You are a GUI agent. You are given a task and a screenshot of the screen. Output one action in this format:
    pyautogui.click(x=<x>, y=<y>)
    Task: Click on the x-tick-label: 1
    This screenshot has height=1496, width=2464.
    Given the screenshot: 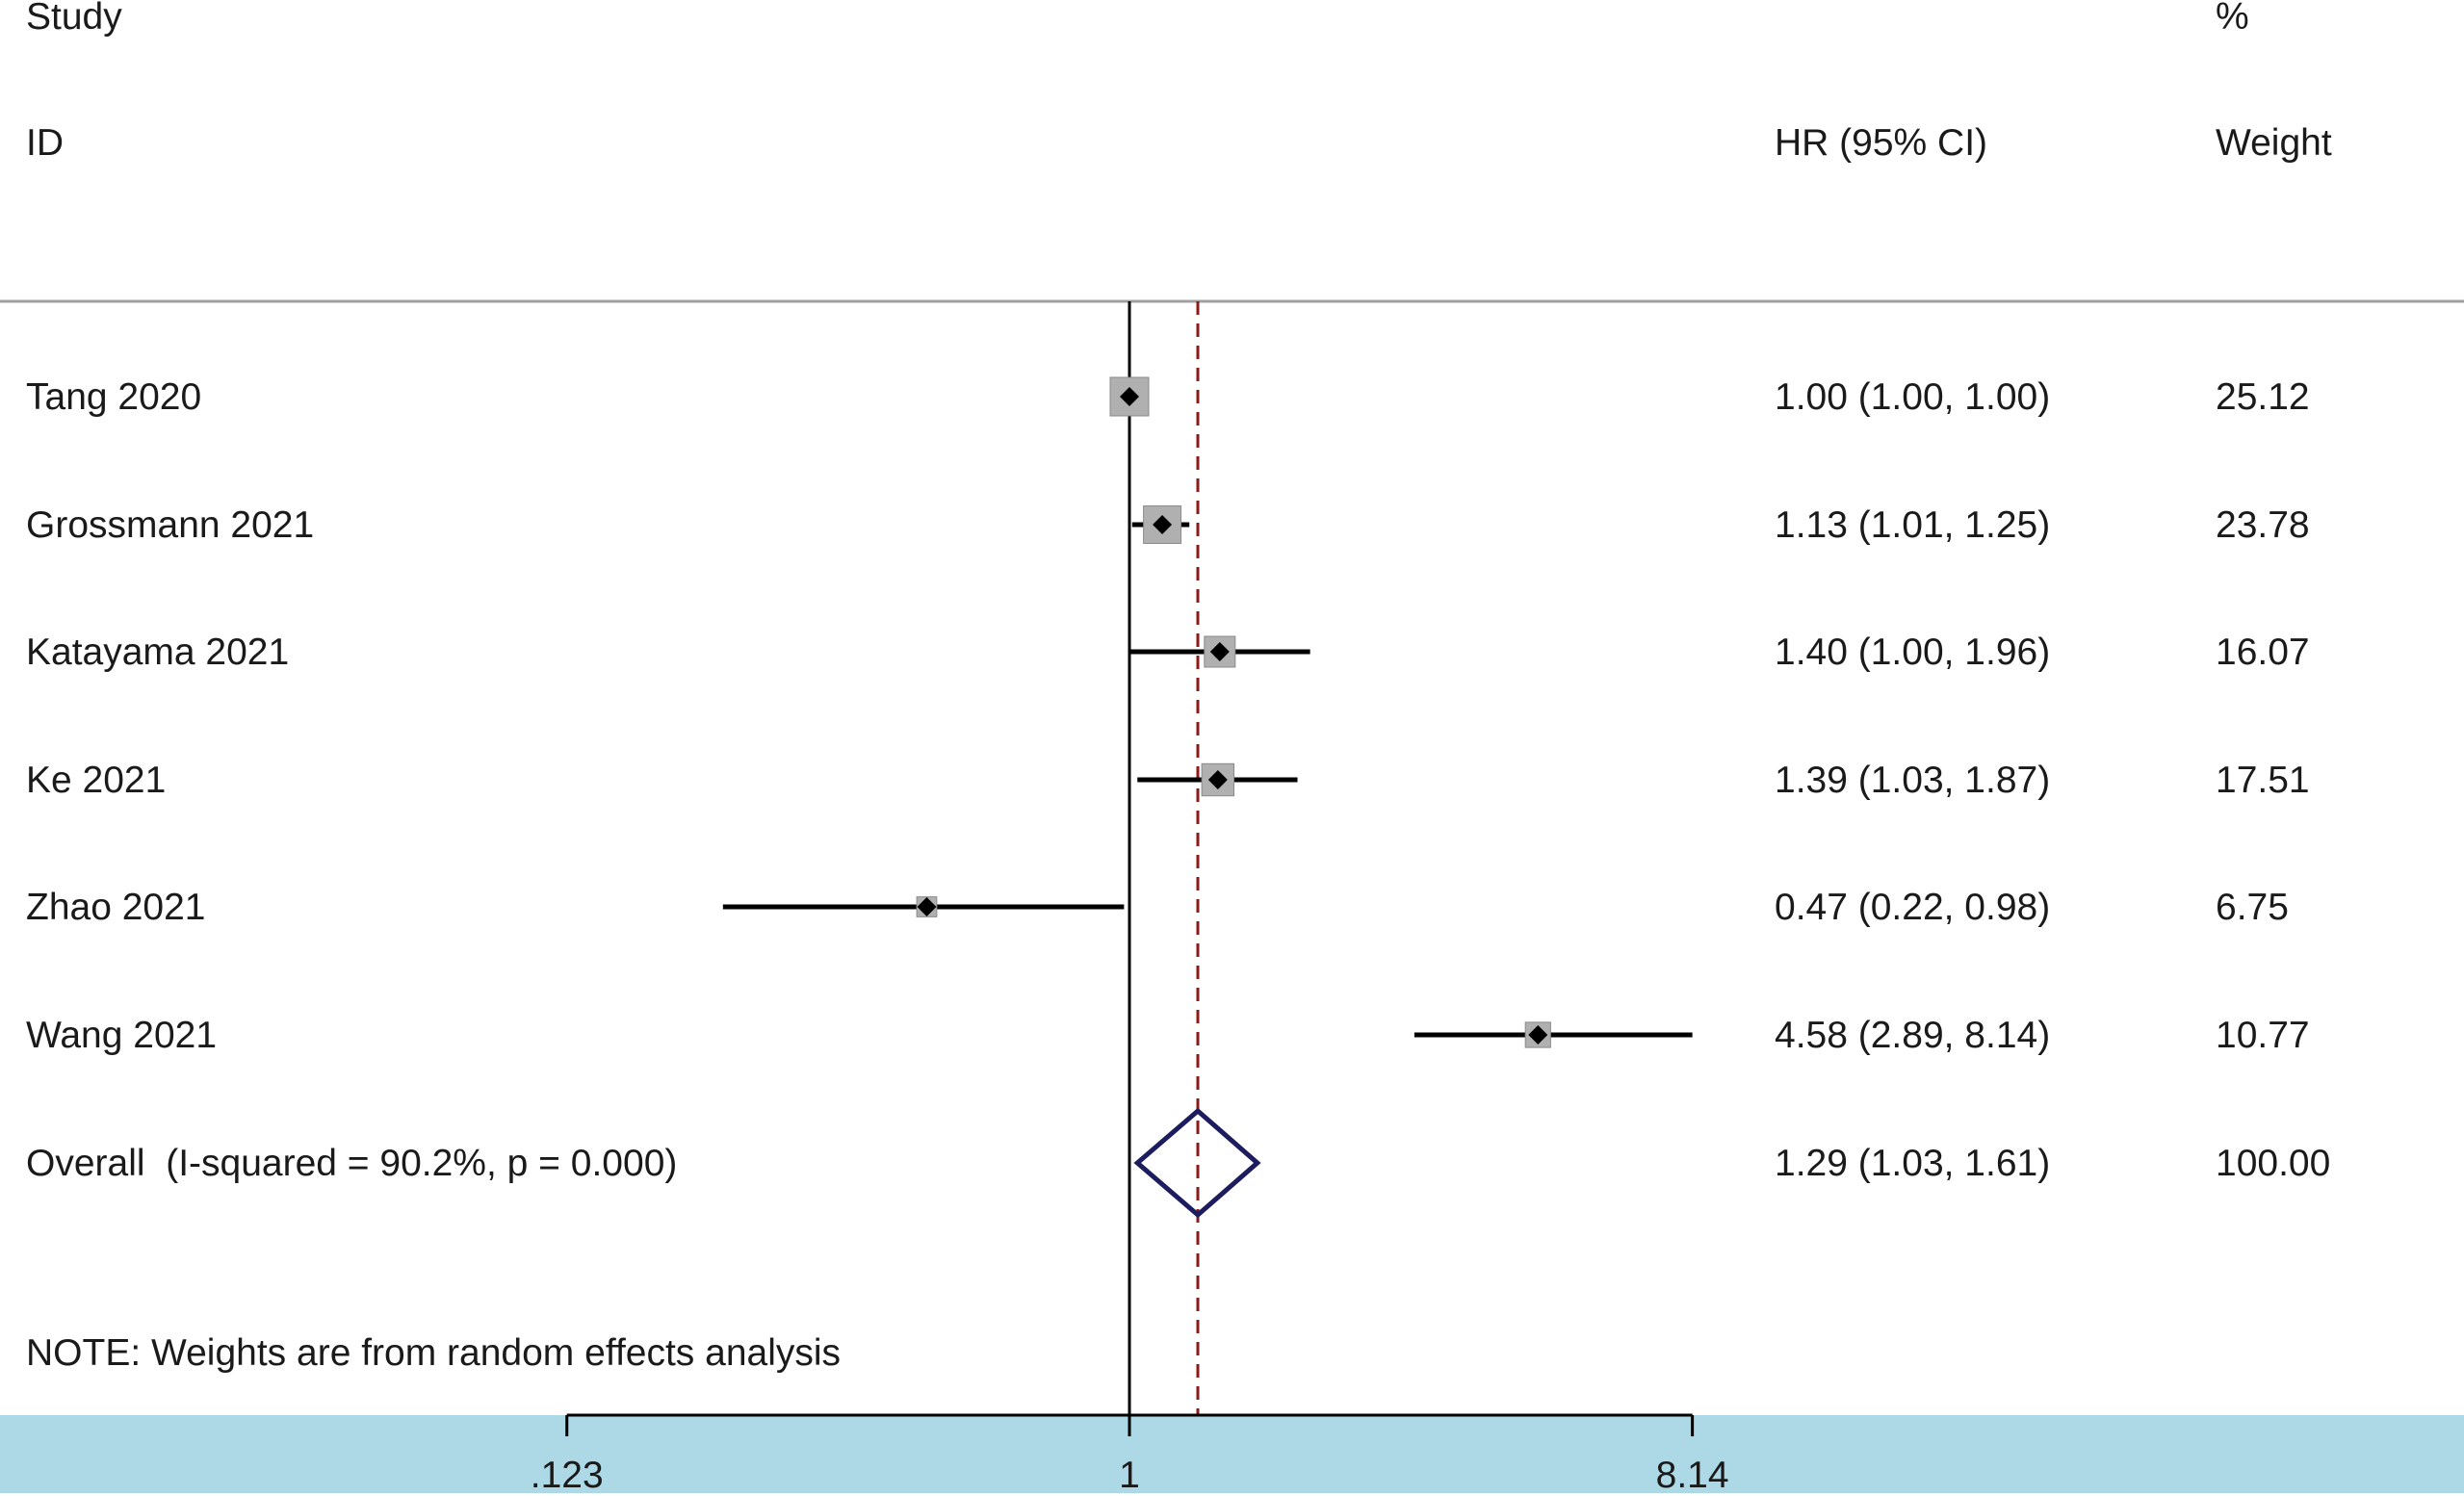 What is the action you would take?
    pyautogui.click(x=1129, y=1476)
    